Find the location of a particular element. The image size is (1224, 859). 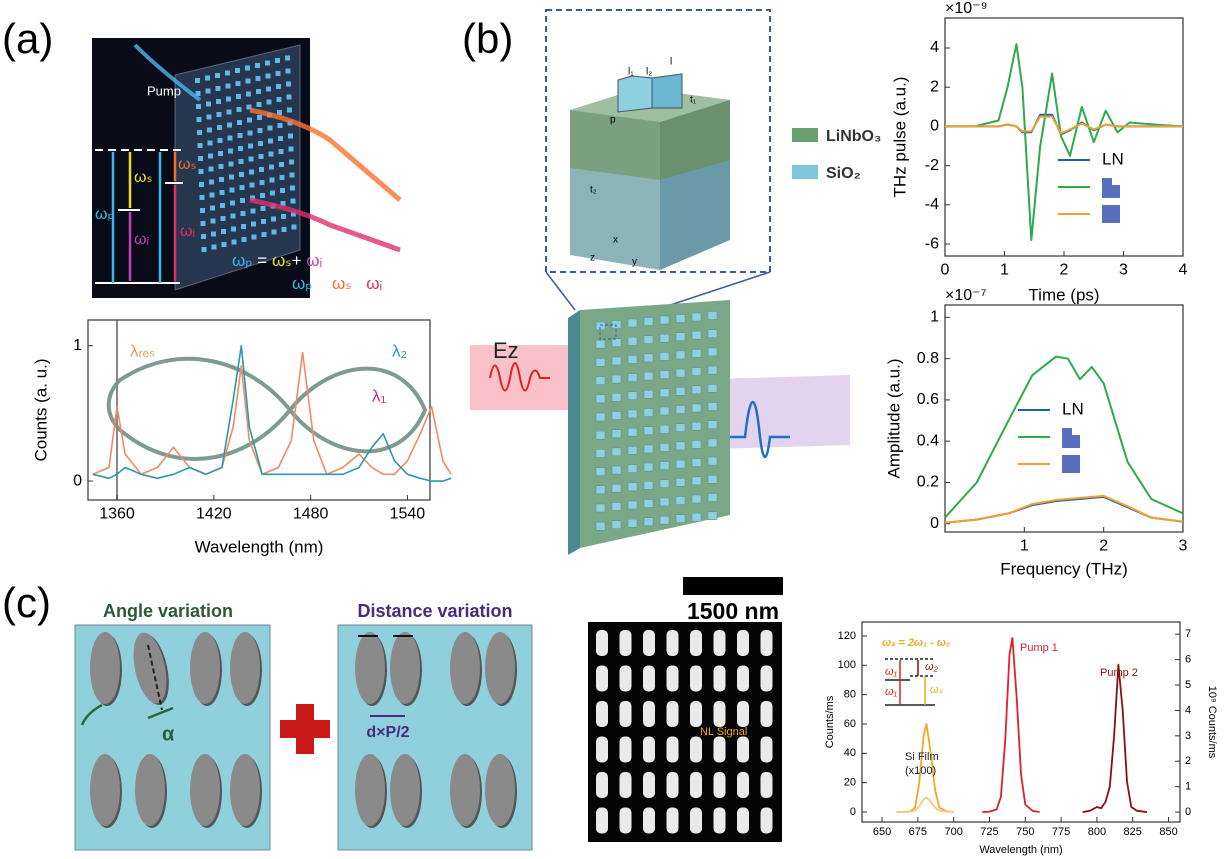

x-tick-label: 1420 is located at coordinates (214, 514).